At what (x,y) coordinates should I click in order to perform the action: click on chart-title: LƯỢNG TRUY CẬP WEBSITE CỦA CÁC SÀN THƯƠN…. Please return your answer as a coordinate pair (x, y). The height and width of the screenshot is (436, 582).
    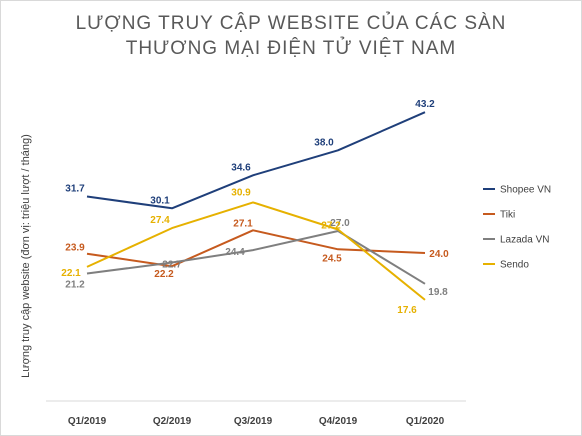
    Looking at the image, I should click on (291, 36).